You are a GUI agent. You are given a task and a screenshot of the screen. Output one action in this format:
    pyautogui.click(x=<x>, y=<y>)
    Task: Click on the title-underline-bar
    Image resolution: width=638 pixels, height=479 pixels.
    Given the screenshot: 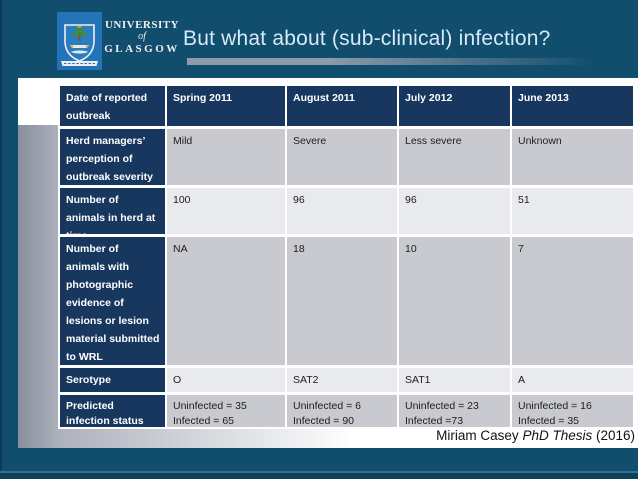 What is the action you would take?
    pyautogui.click(x=391, y=61)
    